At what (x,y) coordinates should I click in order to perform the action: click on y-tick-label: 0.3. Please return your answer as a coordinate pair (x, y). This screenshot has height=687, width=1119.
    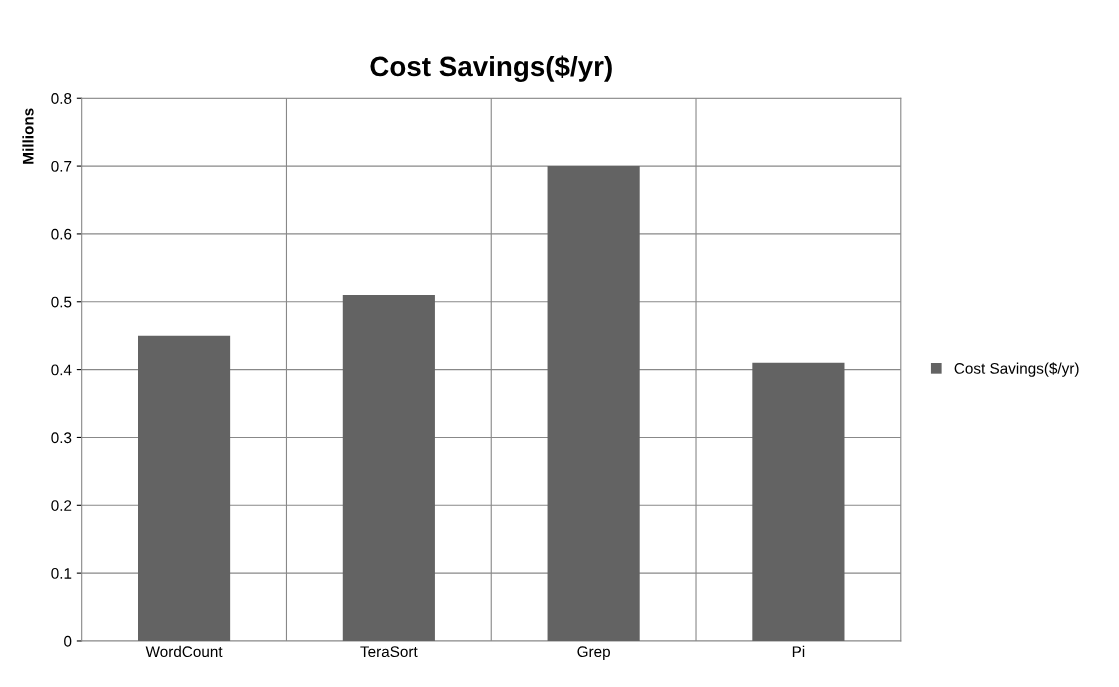
    Looking at the image, I should click on (61, 438).